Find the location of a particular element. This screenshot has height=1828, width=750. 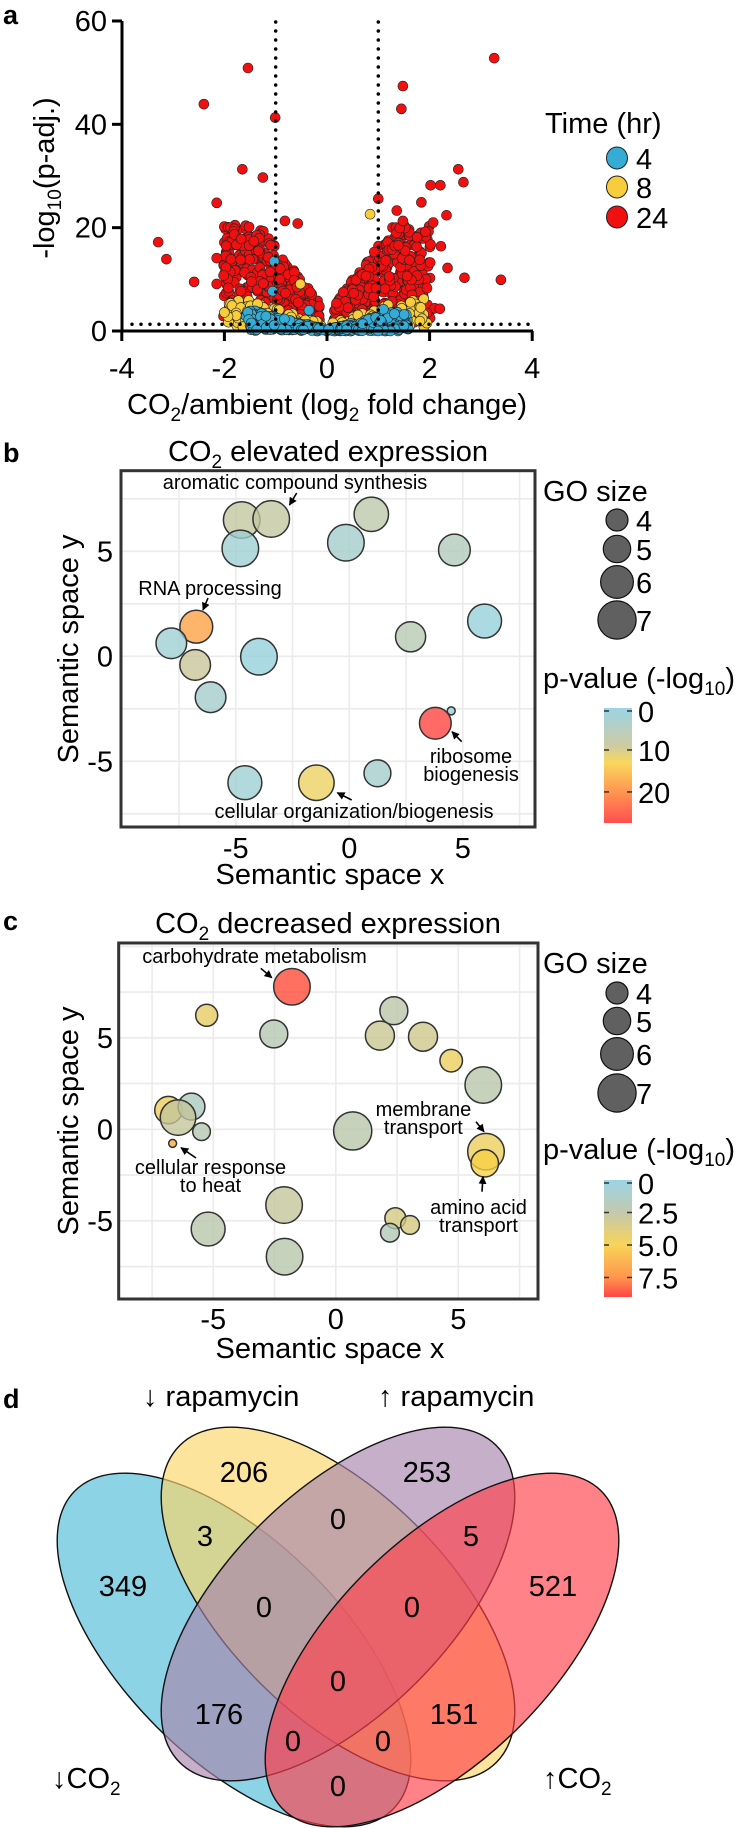

venn-label-rapamycin-up: ↑ rapamycin is located at coordinates (456, 1397).